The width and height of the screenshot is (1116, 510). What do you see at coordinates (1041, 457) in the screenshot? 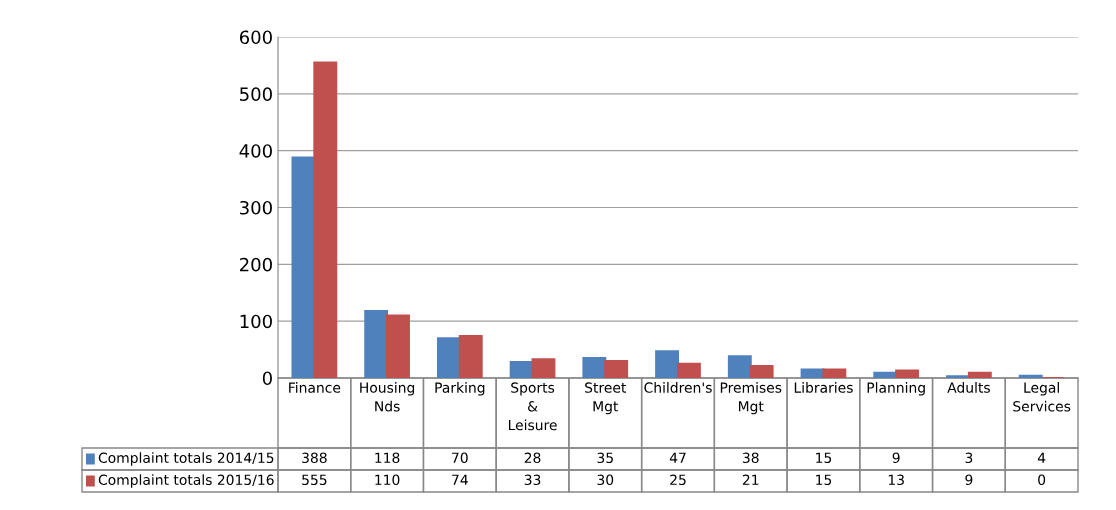
I see `data-label: 4` at bounding box center [1041, 457].